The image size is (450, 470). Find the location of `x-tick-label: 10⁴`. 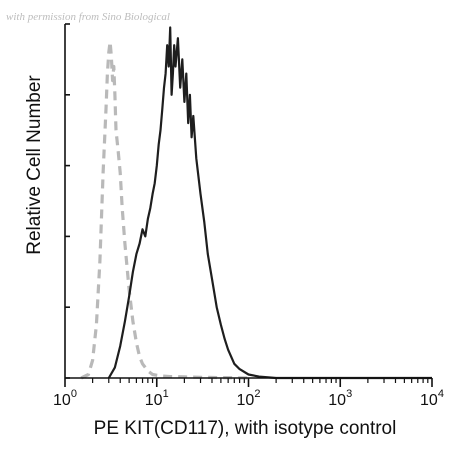

x-tick-label: 10⁴ is located at coordinates (432, 398).